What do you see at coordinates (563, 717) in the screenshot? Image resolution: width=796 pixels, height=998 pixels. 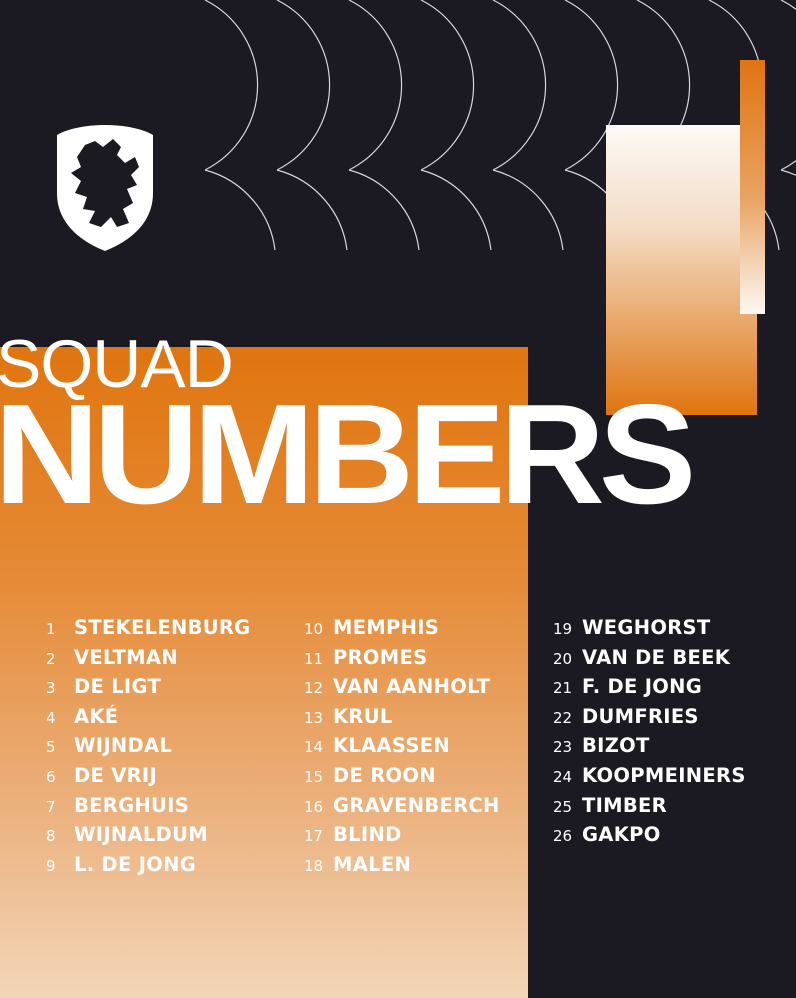 I see `squad-number: 22` at bounding box center [563, 717].